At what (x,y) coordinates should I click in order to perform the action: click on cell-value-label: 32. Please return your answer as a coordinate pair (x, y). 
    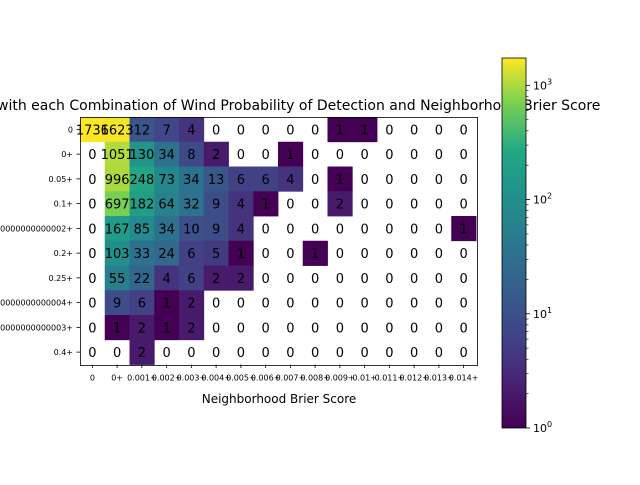
    Looking at the image, I should click on (191, 205).